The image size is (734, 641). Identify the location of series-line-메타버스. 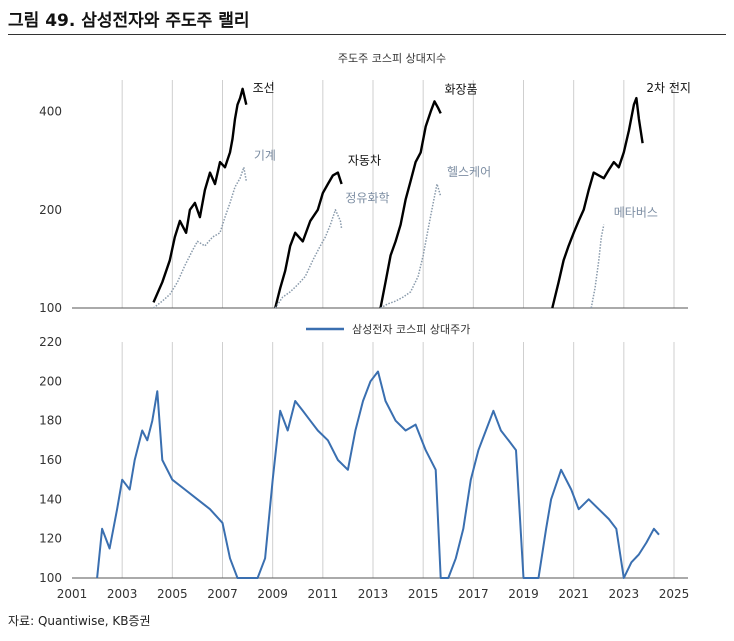
(597, 266).